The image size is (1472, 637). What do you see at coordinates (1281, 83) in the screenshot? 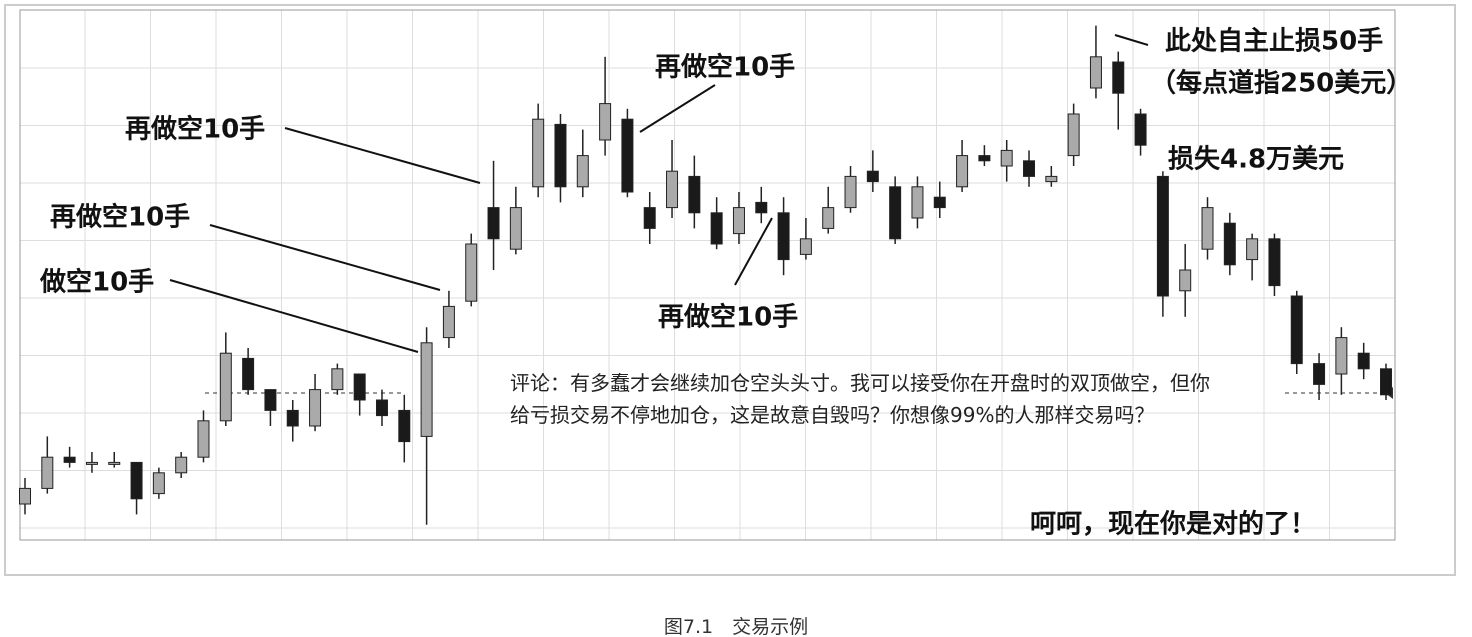
I see `annotation: （每点道指250美元）` at bounding box center [1281, 83].